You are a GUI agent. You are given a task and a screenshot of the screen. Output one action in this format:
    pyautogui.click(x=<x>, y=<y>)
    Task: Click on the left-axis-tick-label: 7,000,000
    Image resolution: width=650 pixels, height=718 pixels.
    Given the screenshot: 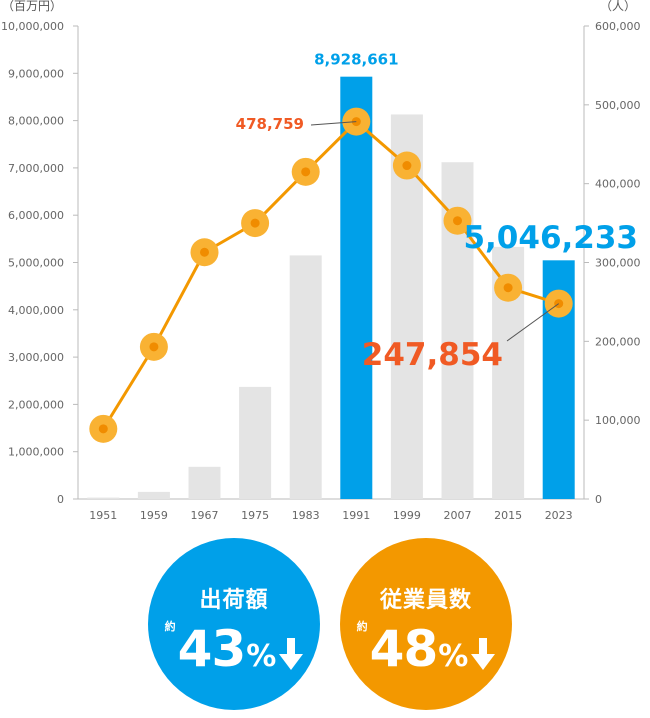 What is the action you would take?
    pyautogui.click(x=36, y=168)
    